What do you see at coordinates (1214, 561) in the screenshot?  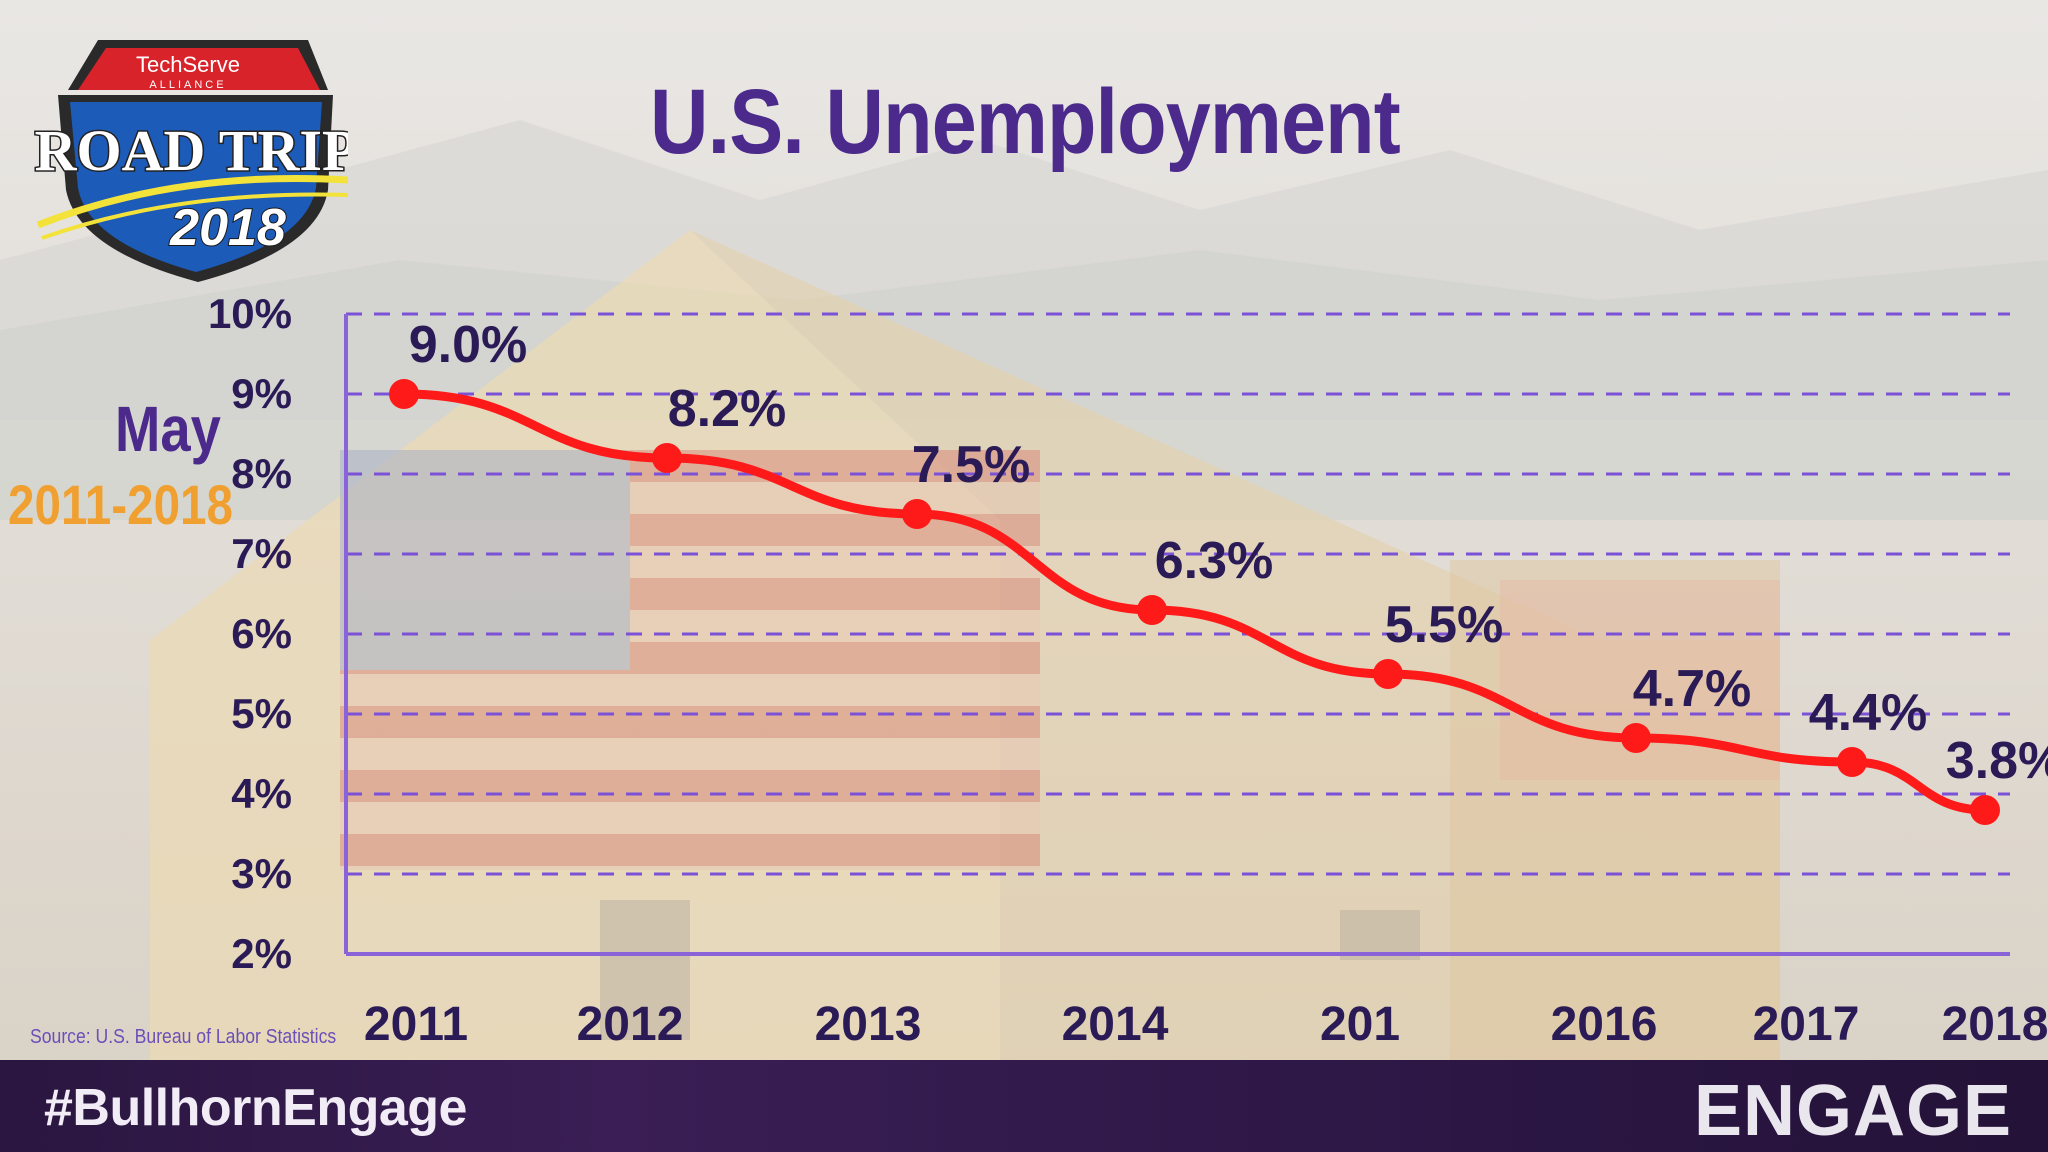 I see `data-label: 6.3%` at bounding box center [1214, 561].